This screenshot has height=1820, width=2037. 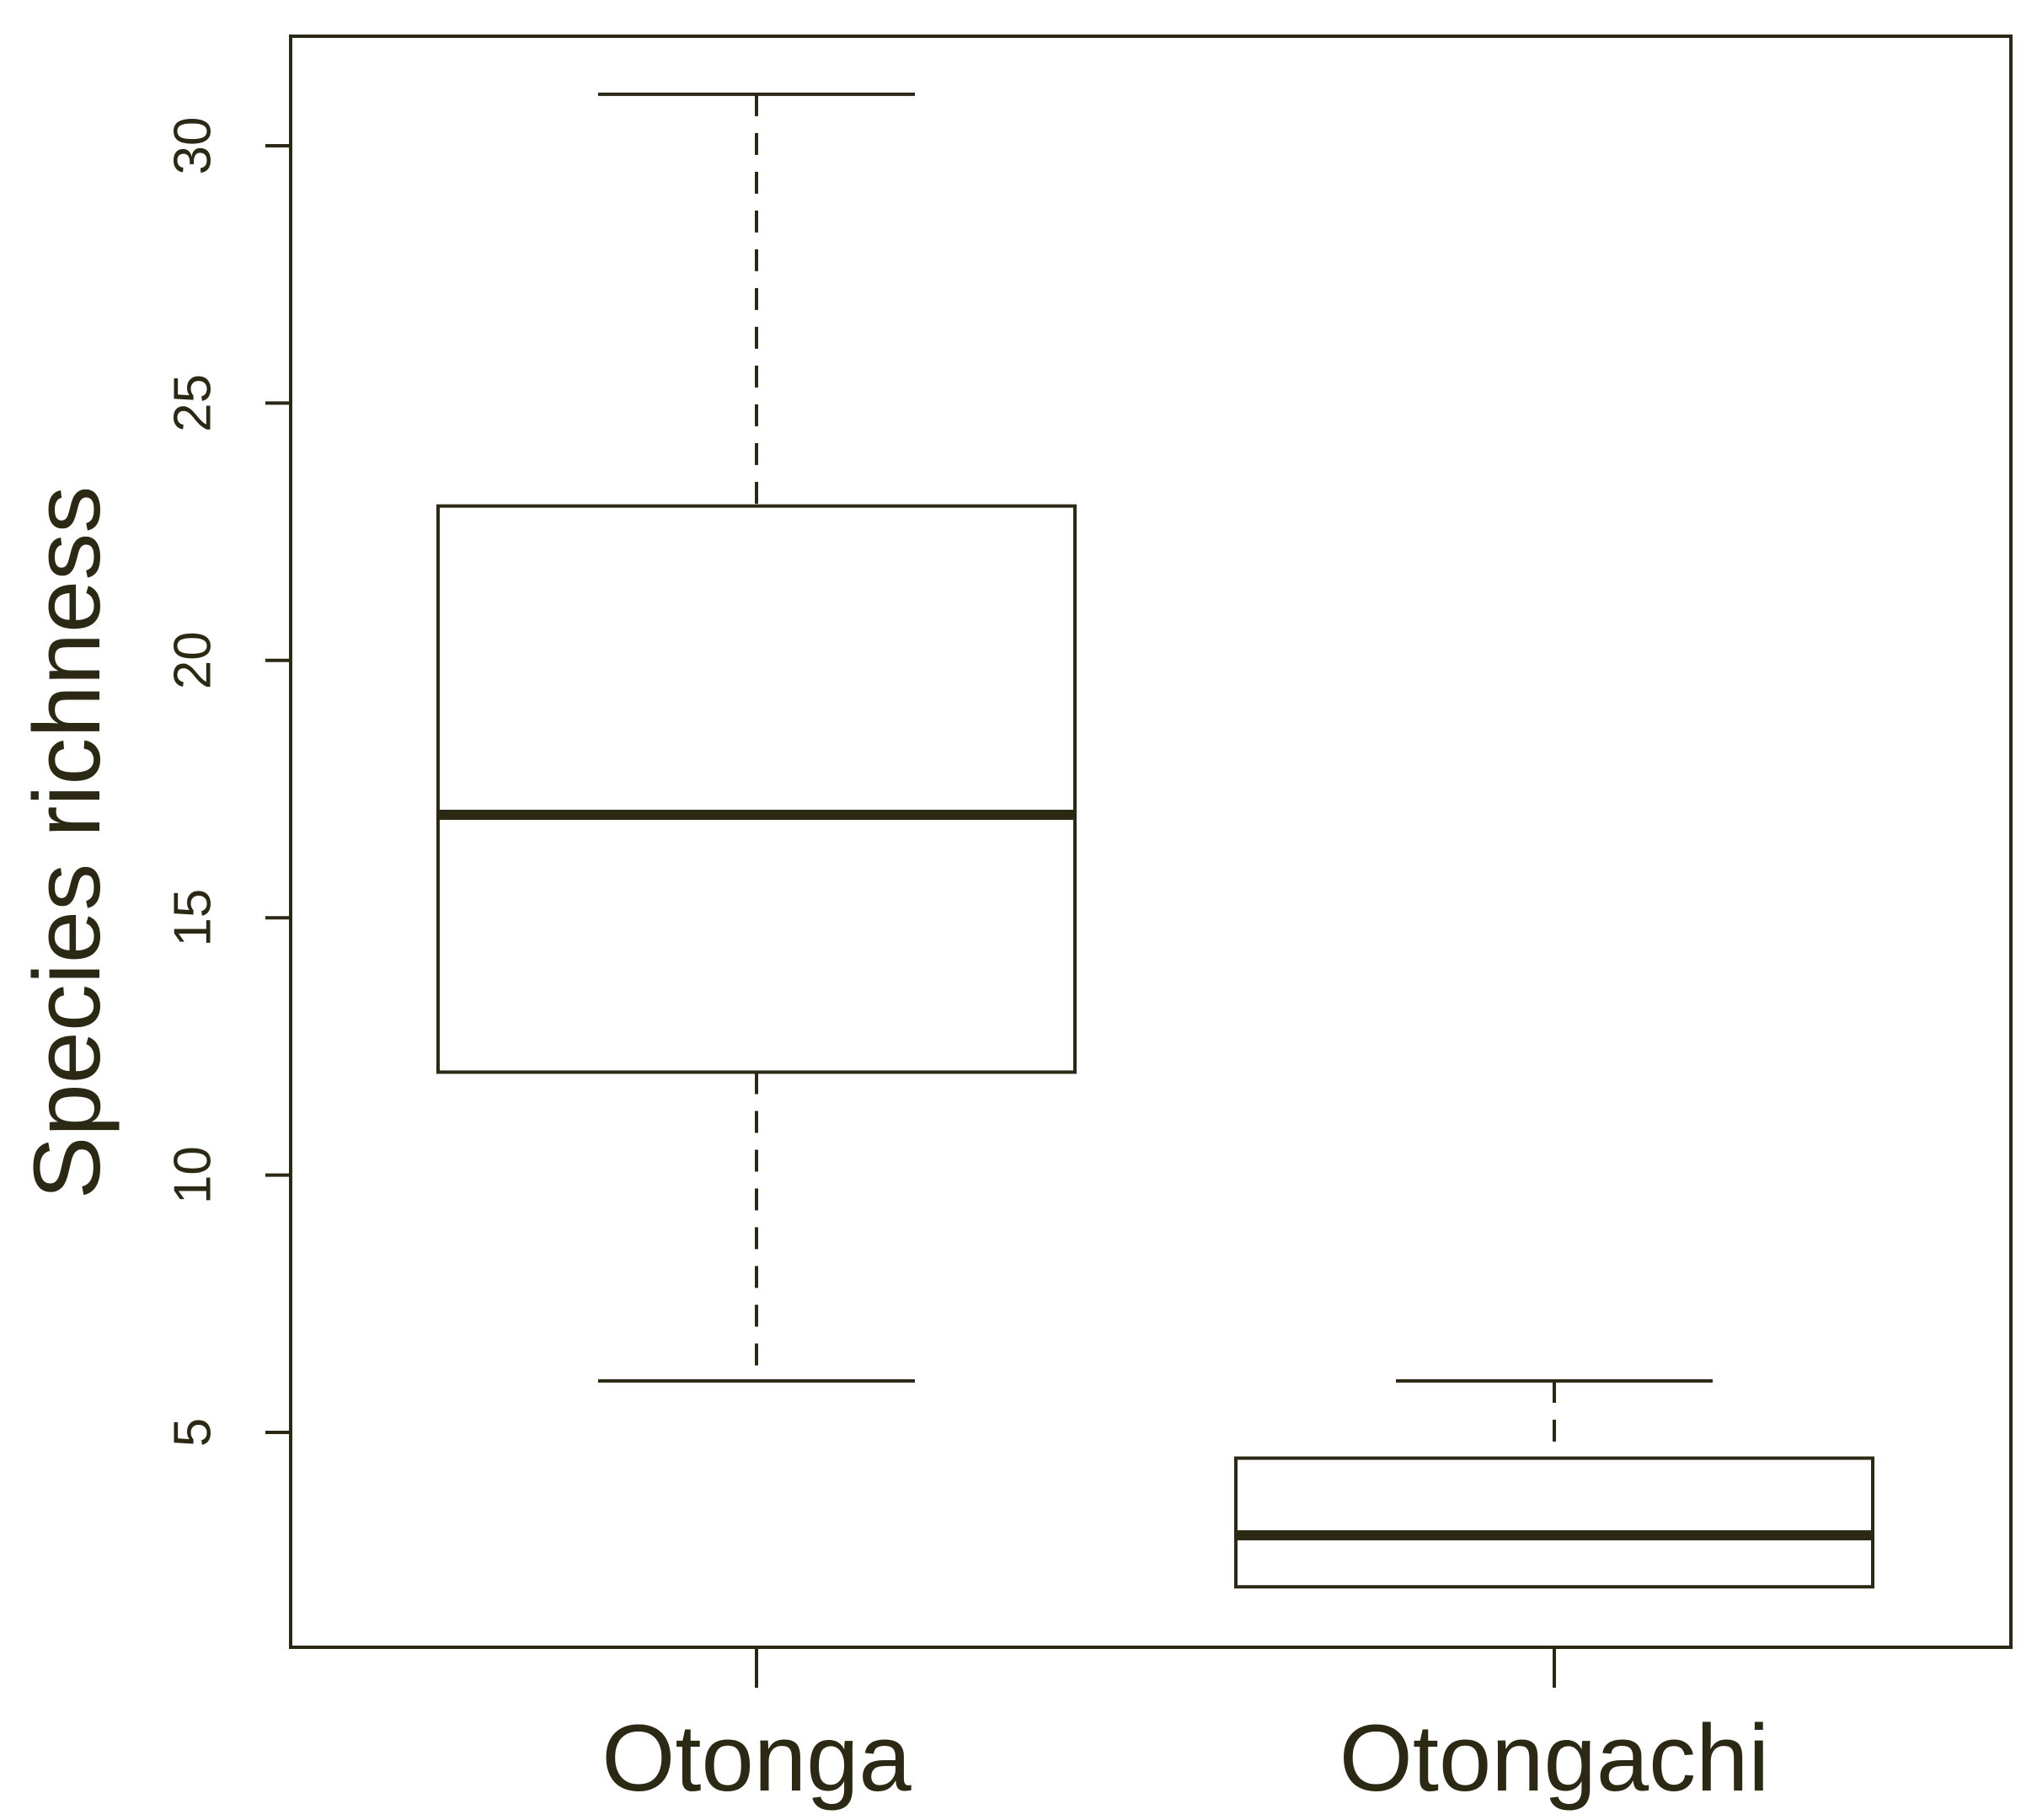 What do you see at coordinates (193, 1175) in the screenshot?
I see `y-tick-label: 10` at bounding box center [193, 1175].